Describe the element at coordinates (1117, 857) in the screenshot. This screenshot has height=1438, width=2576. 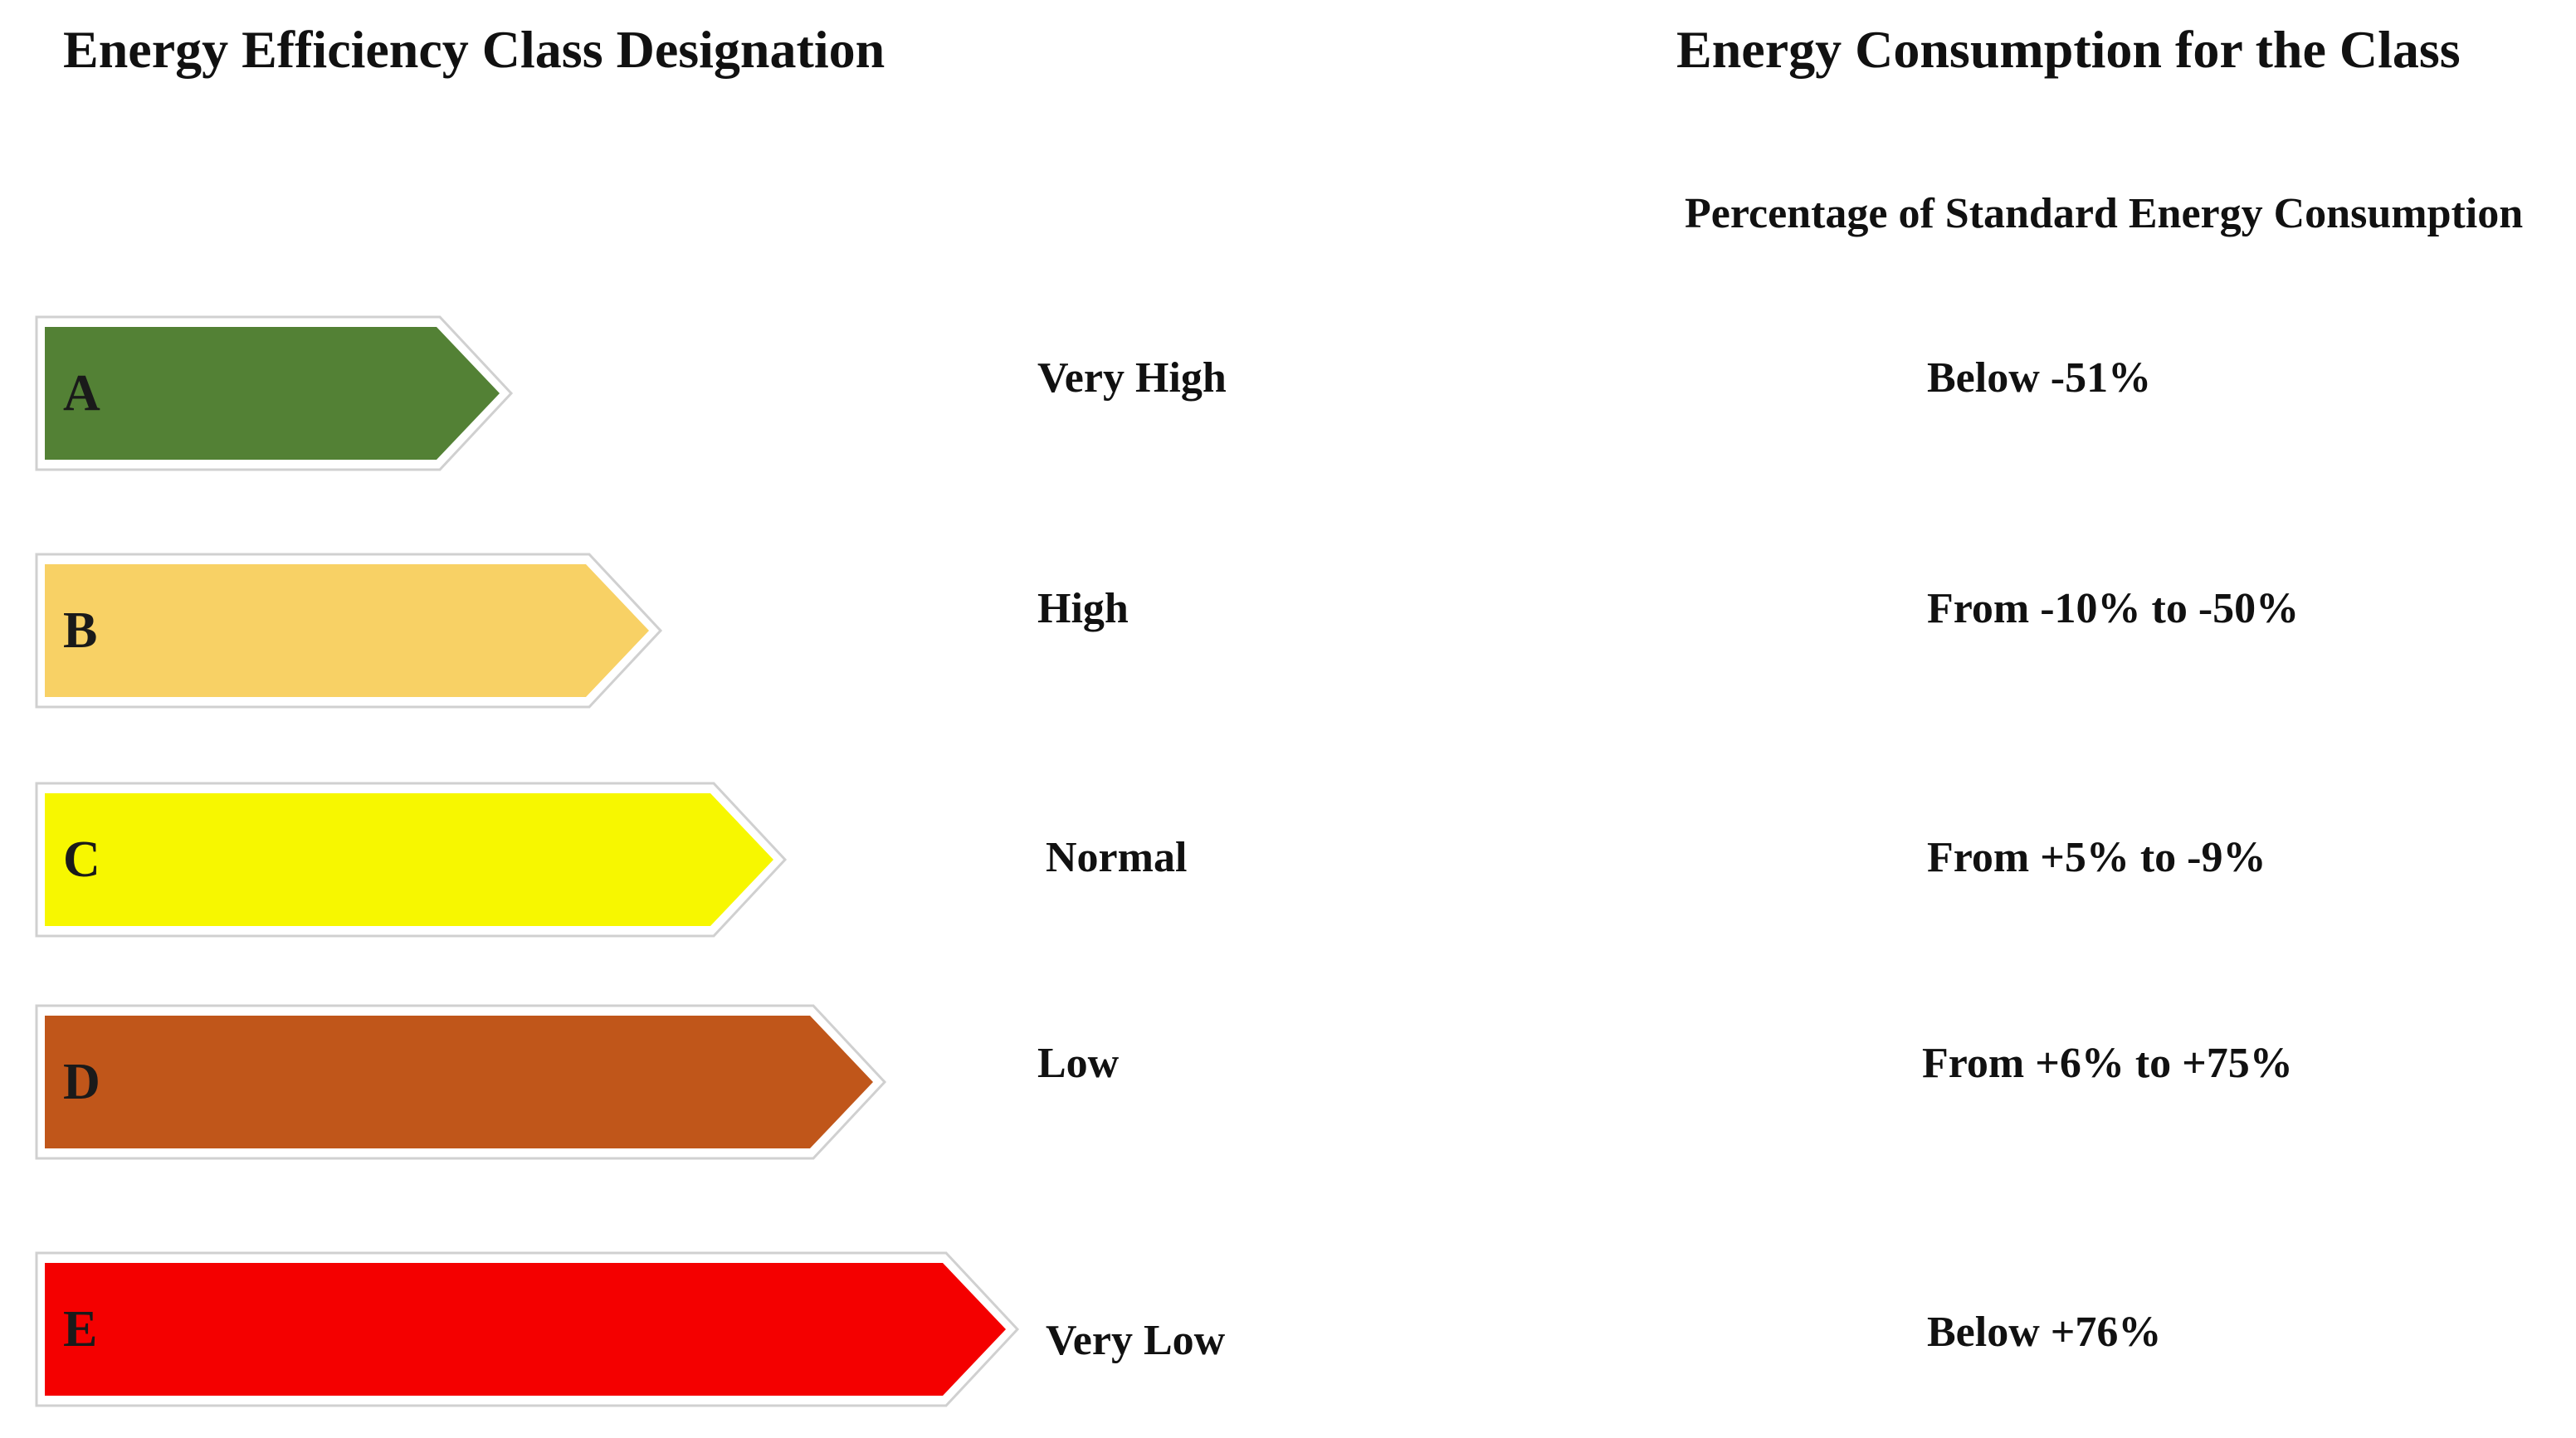
I see `class-c-rating: Normal` at that location.